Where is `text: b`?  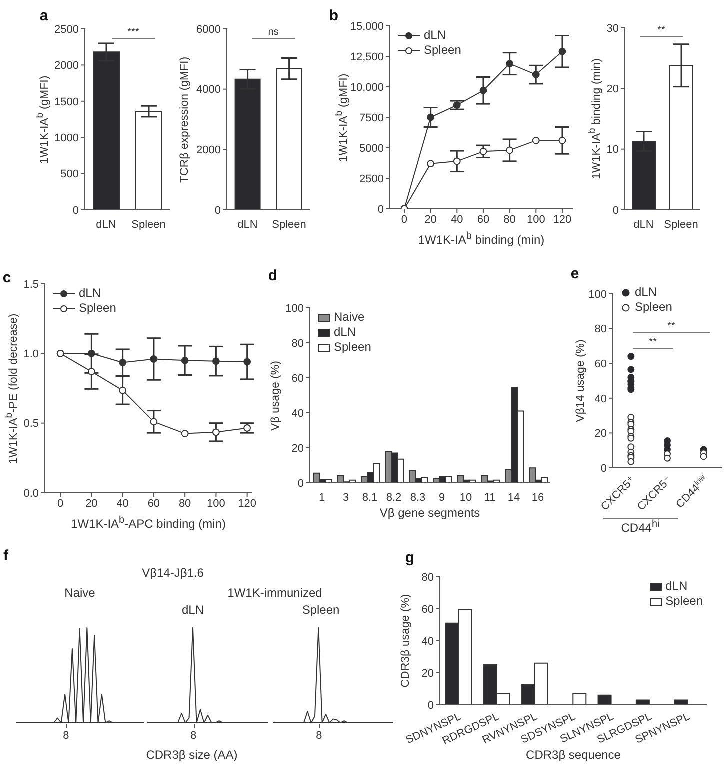
text: b is located at coordinates (334, 16).